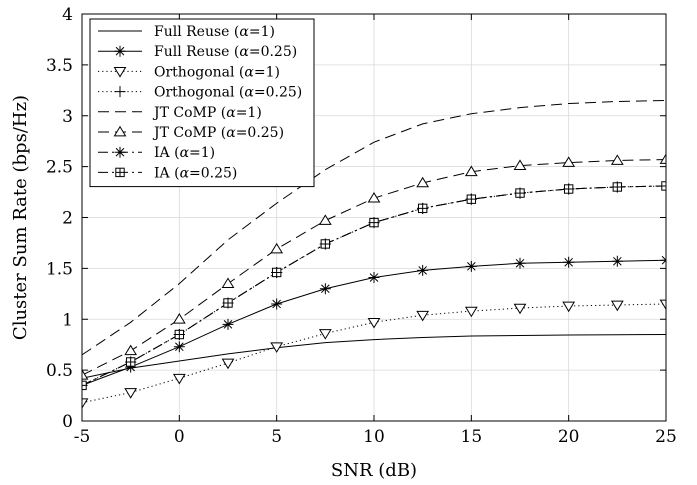  I want to click on x-tick-label: 20, so click(569, 437).